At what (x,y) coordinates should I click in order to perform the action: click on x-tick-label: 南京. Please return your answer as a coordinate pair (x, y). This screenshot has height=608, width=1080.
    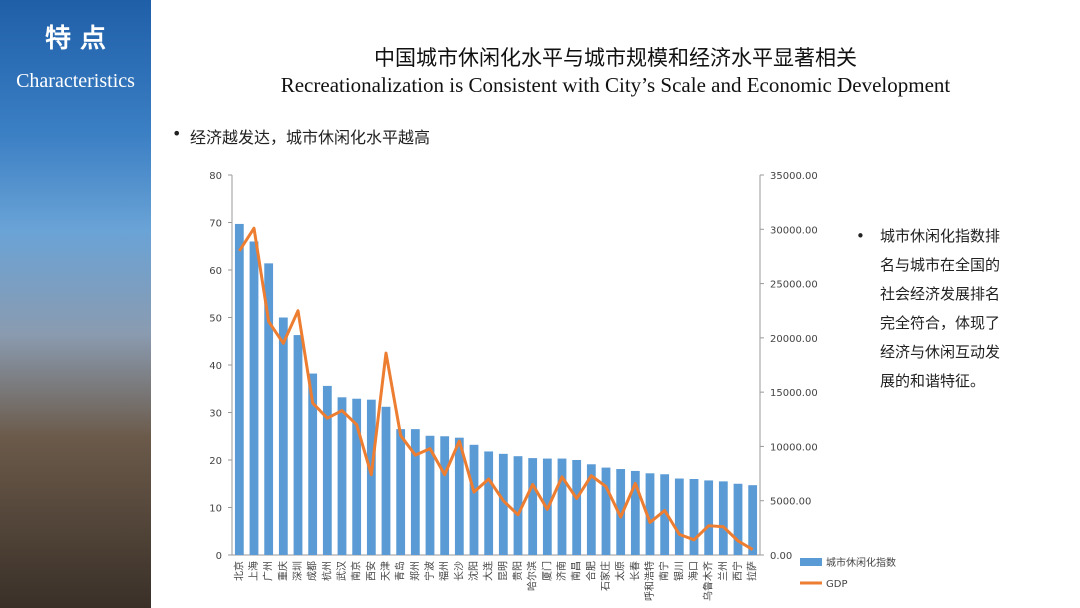
    Looking at the image, I should click on (356, 571).